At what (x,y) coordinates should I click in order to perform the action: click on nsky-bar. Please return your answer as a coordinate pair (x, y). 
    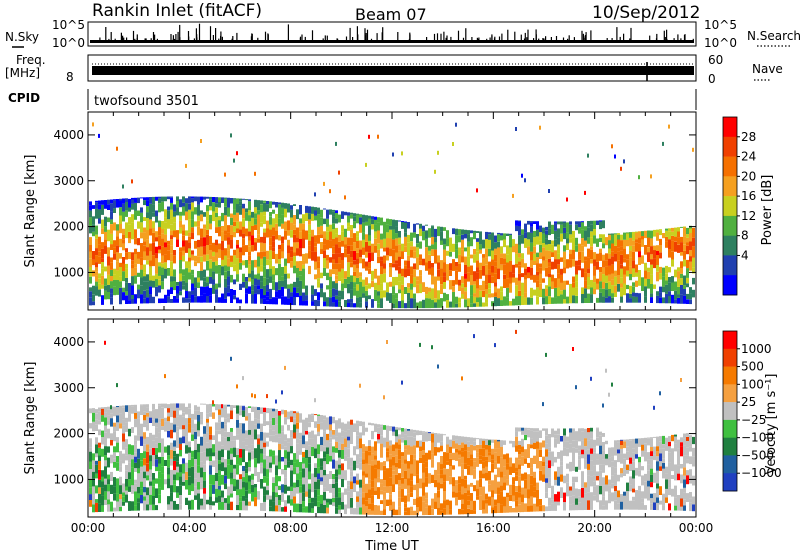
    Looking at the image, I should click on (199, 32).